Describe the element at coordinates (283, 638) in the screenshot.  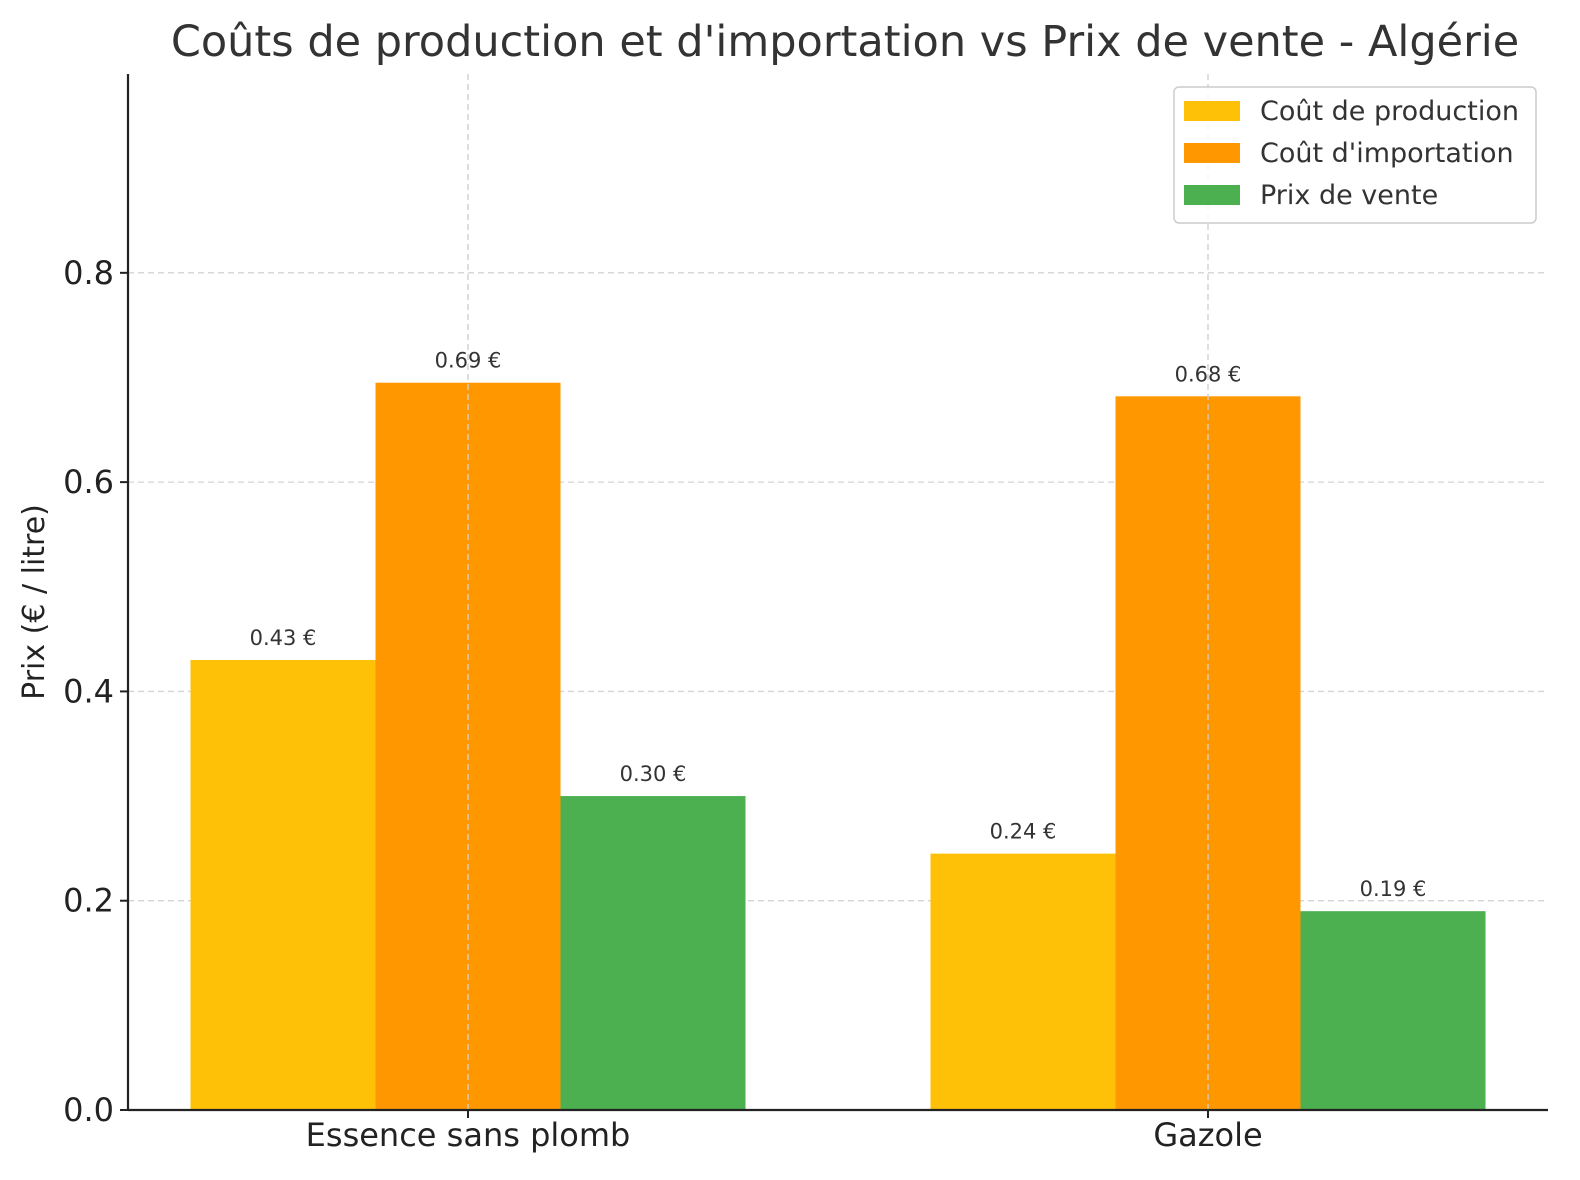
I see `bar-value-label: 0.43 €` at that location.